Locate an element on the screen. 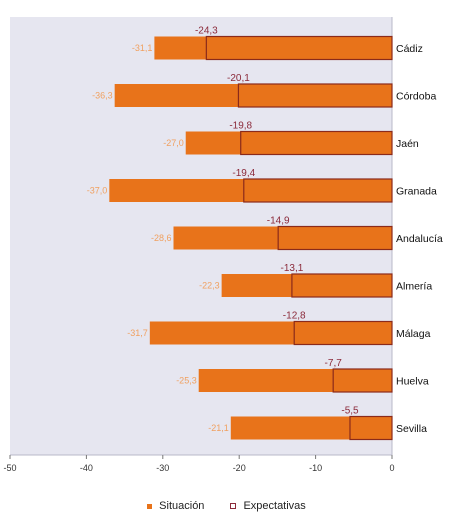 Image resolution: width=453 pixels, height=526 pixels. legend-item-situacion: Situación is located at coordinates (175, 506).